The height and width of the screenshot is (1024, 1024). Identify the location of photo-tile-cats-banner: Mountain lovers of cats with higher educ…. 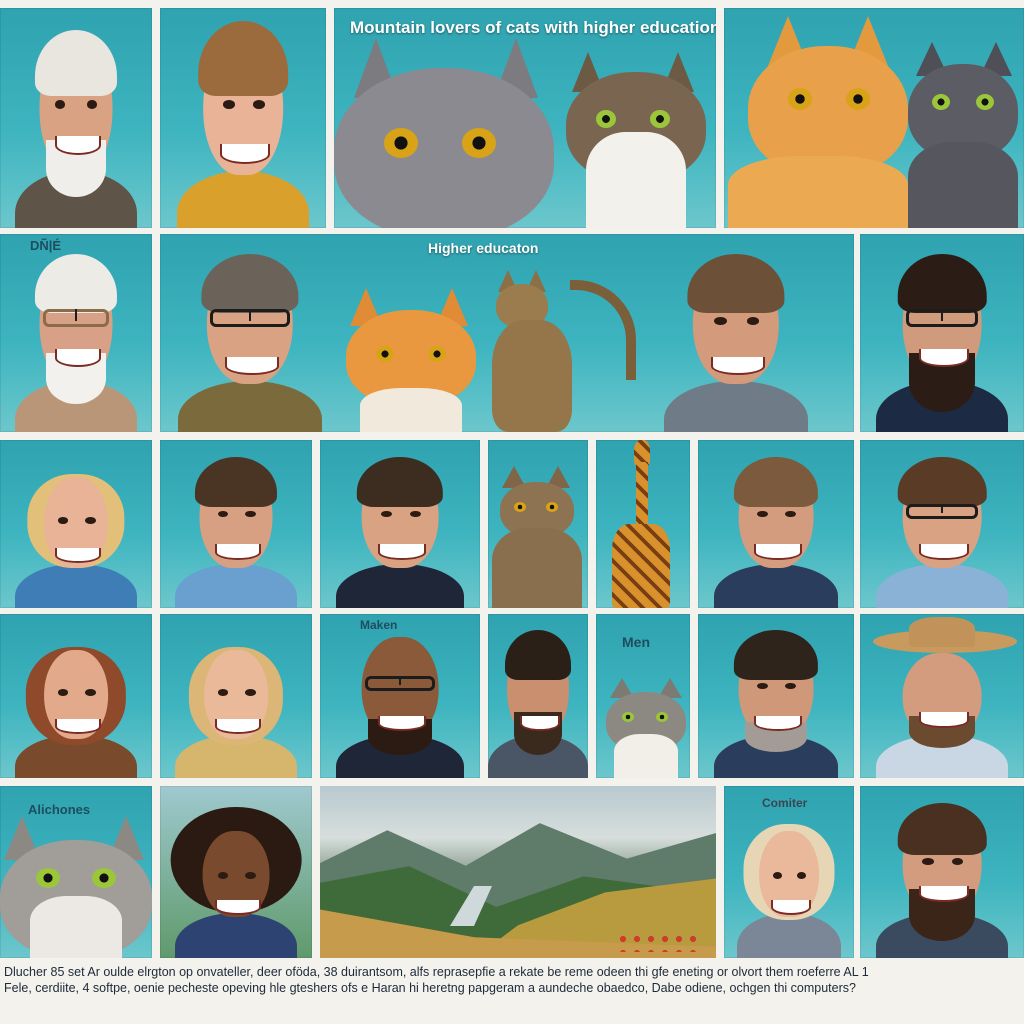
(525, 118).